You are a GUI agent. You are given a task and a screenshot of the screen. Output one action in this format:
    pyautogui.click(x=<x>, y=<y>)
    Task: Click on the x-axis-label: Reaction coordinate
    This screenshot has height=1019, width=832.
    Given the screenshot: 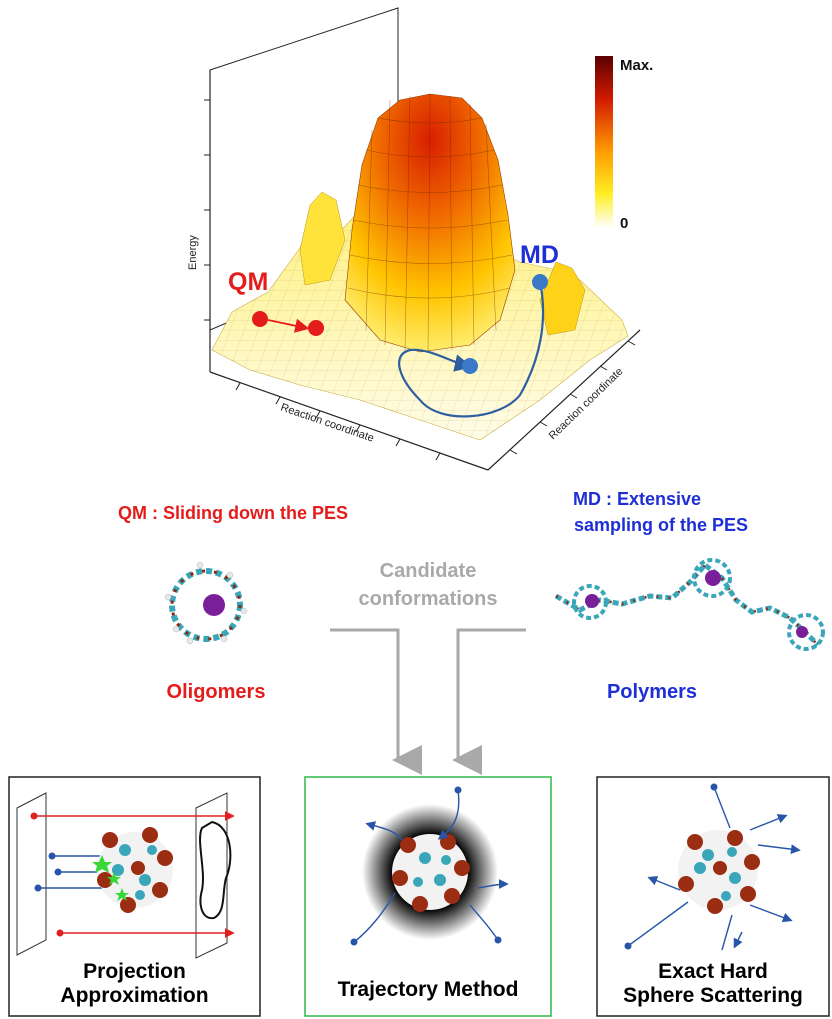 What is the action you would take?
    pyautogui.click(x=327, y=422)
    